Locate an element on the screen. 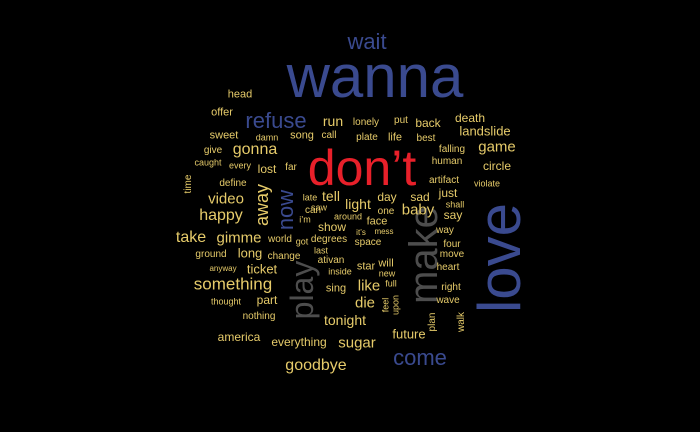 The height and width of the screenshot is (432, 700). word-15: gimme is located at coordinates (239, 238).